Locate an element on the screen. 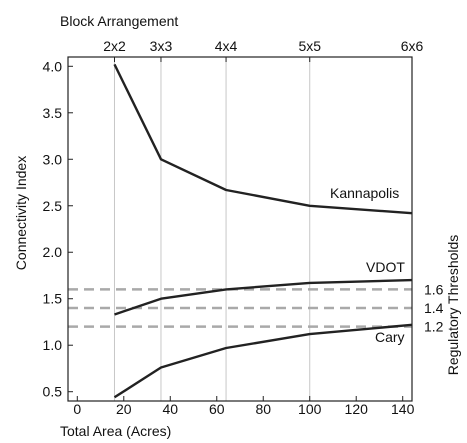  series-label-cary: Cary is located at coordinates (390, 337).